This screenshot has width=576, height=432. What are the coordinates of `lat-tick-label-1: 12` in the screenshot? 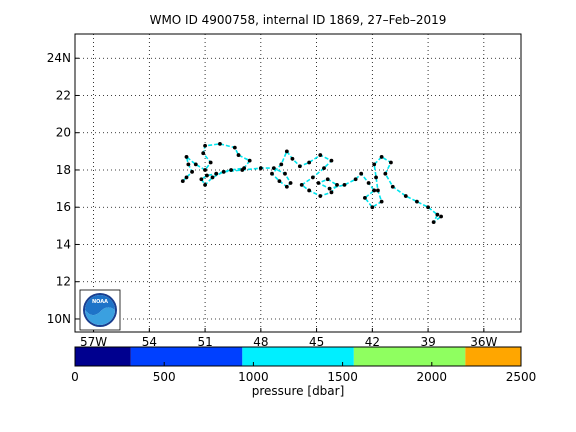 It's located at (63, 282).